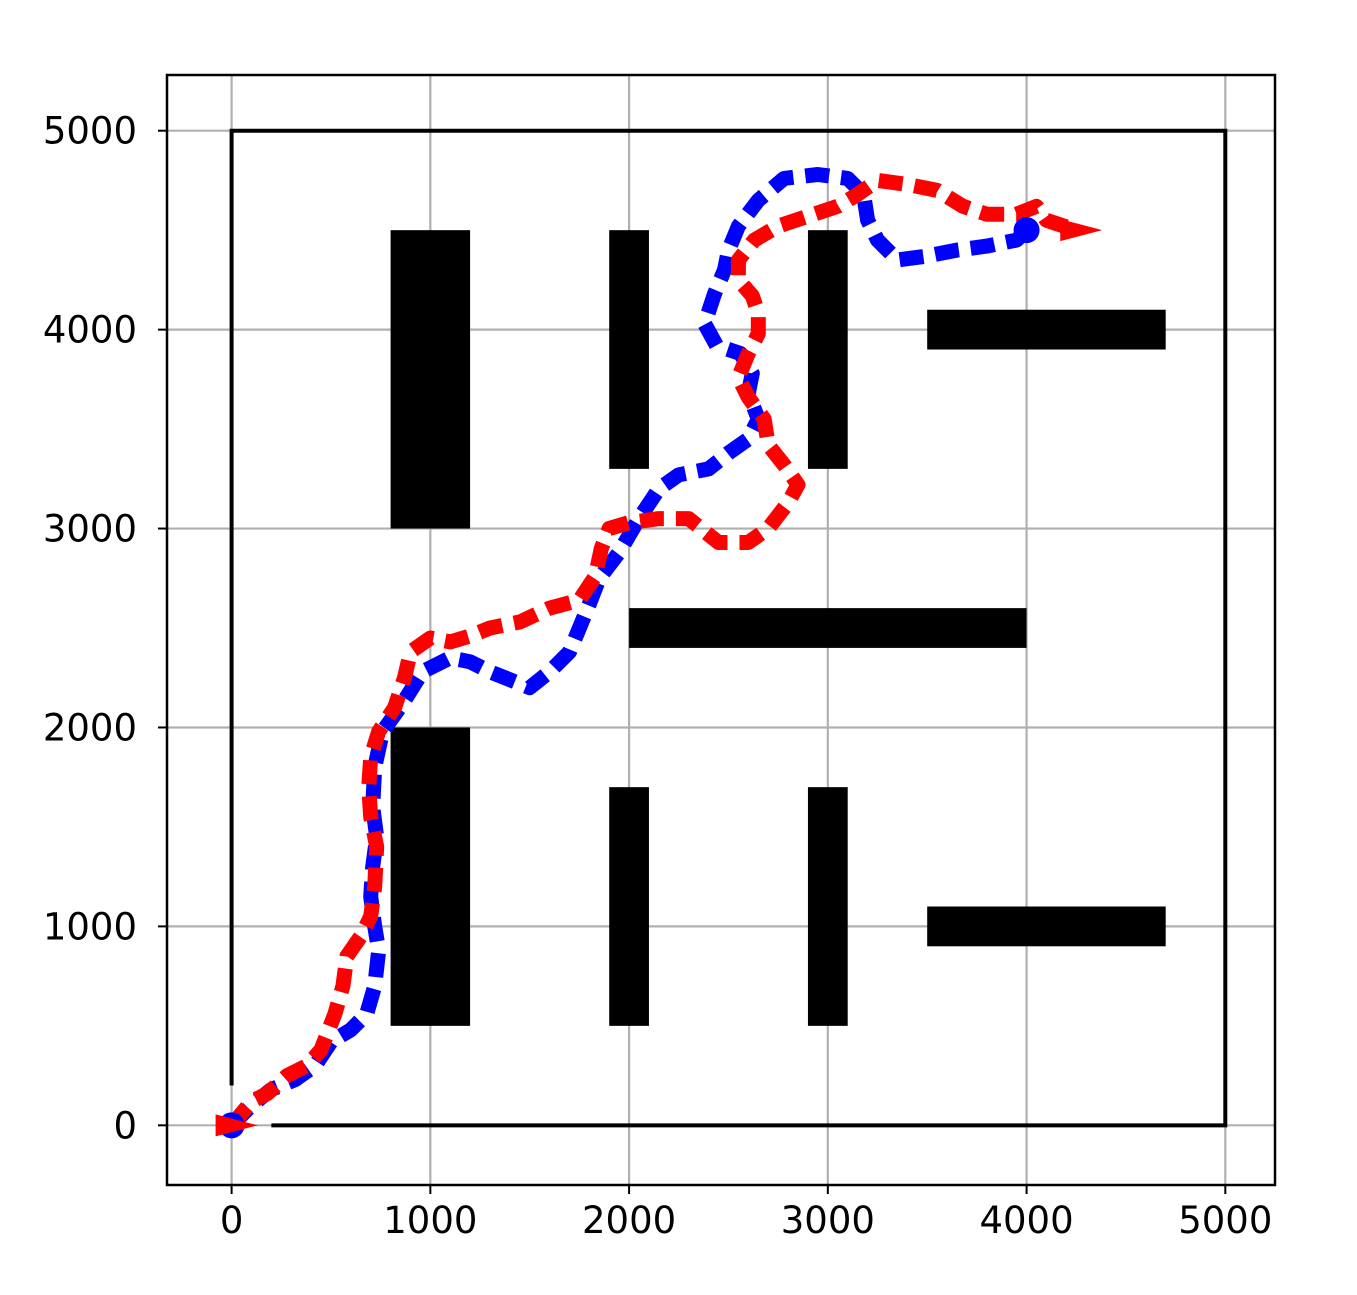 The image size is (1357, 1295). What do you see at coordinates (90, 727) in the screenshot?
I see `y-tick-label: 2000` at bounding box center [90, 727].